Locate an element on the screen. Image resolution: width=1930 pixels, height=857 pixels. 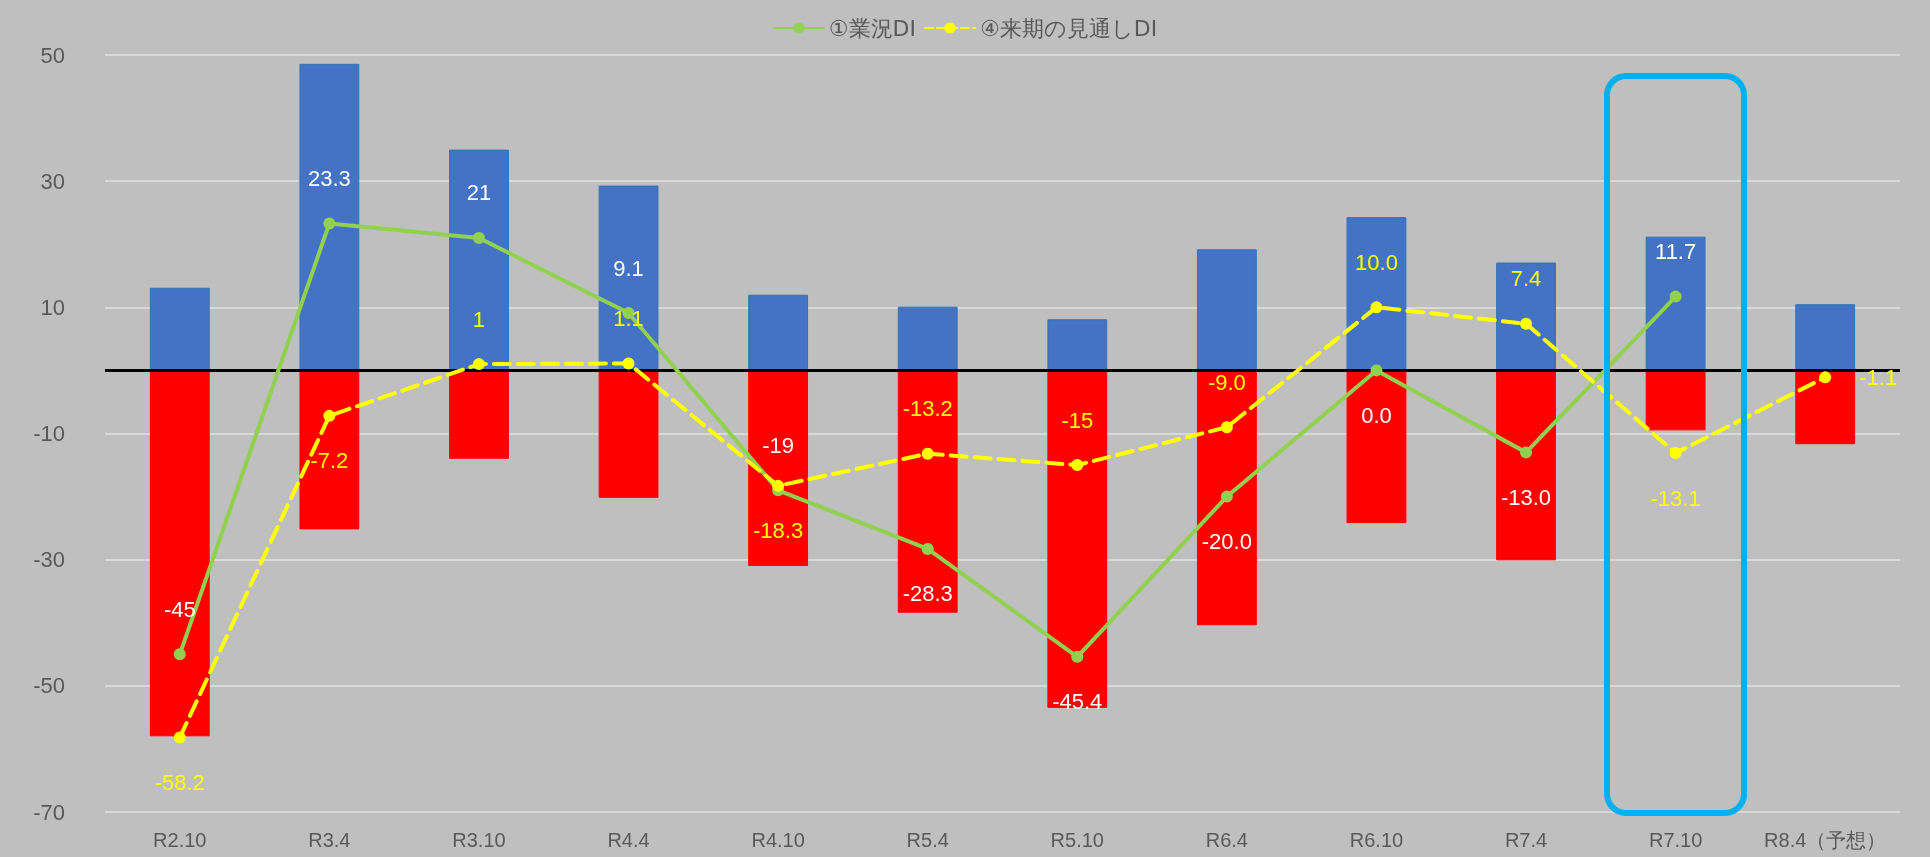
legend-label: ①業況DI is located at coordinates (872, 28).